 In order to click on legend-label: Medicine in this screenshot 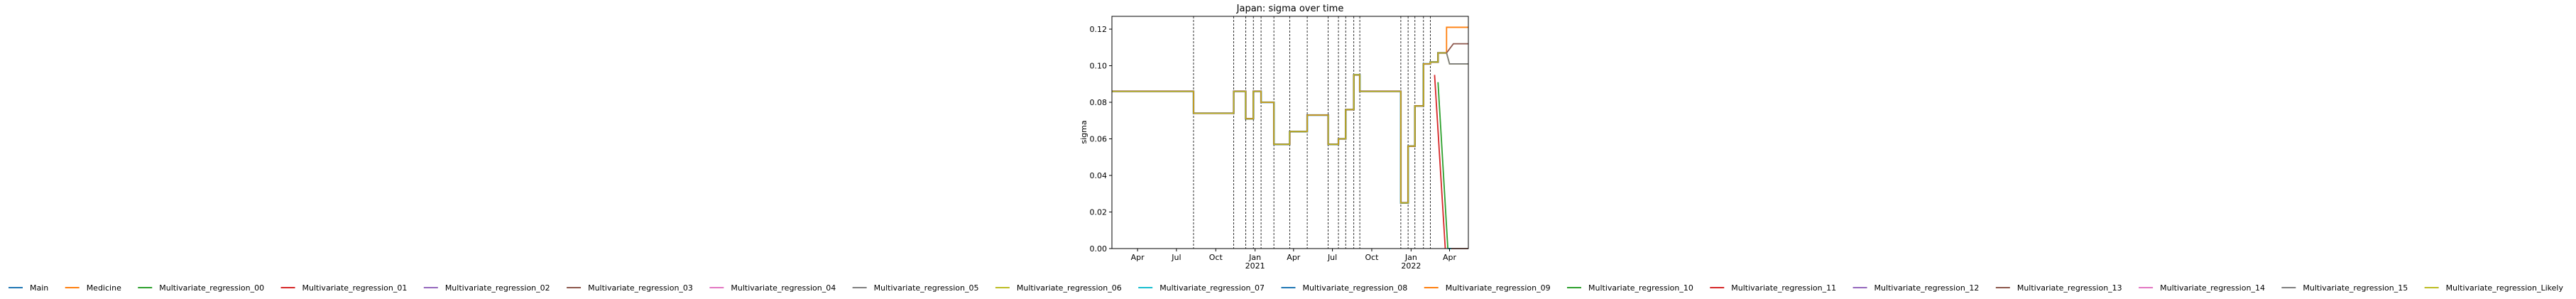, I will do `click(104, 288)`.